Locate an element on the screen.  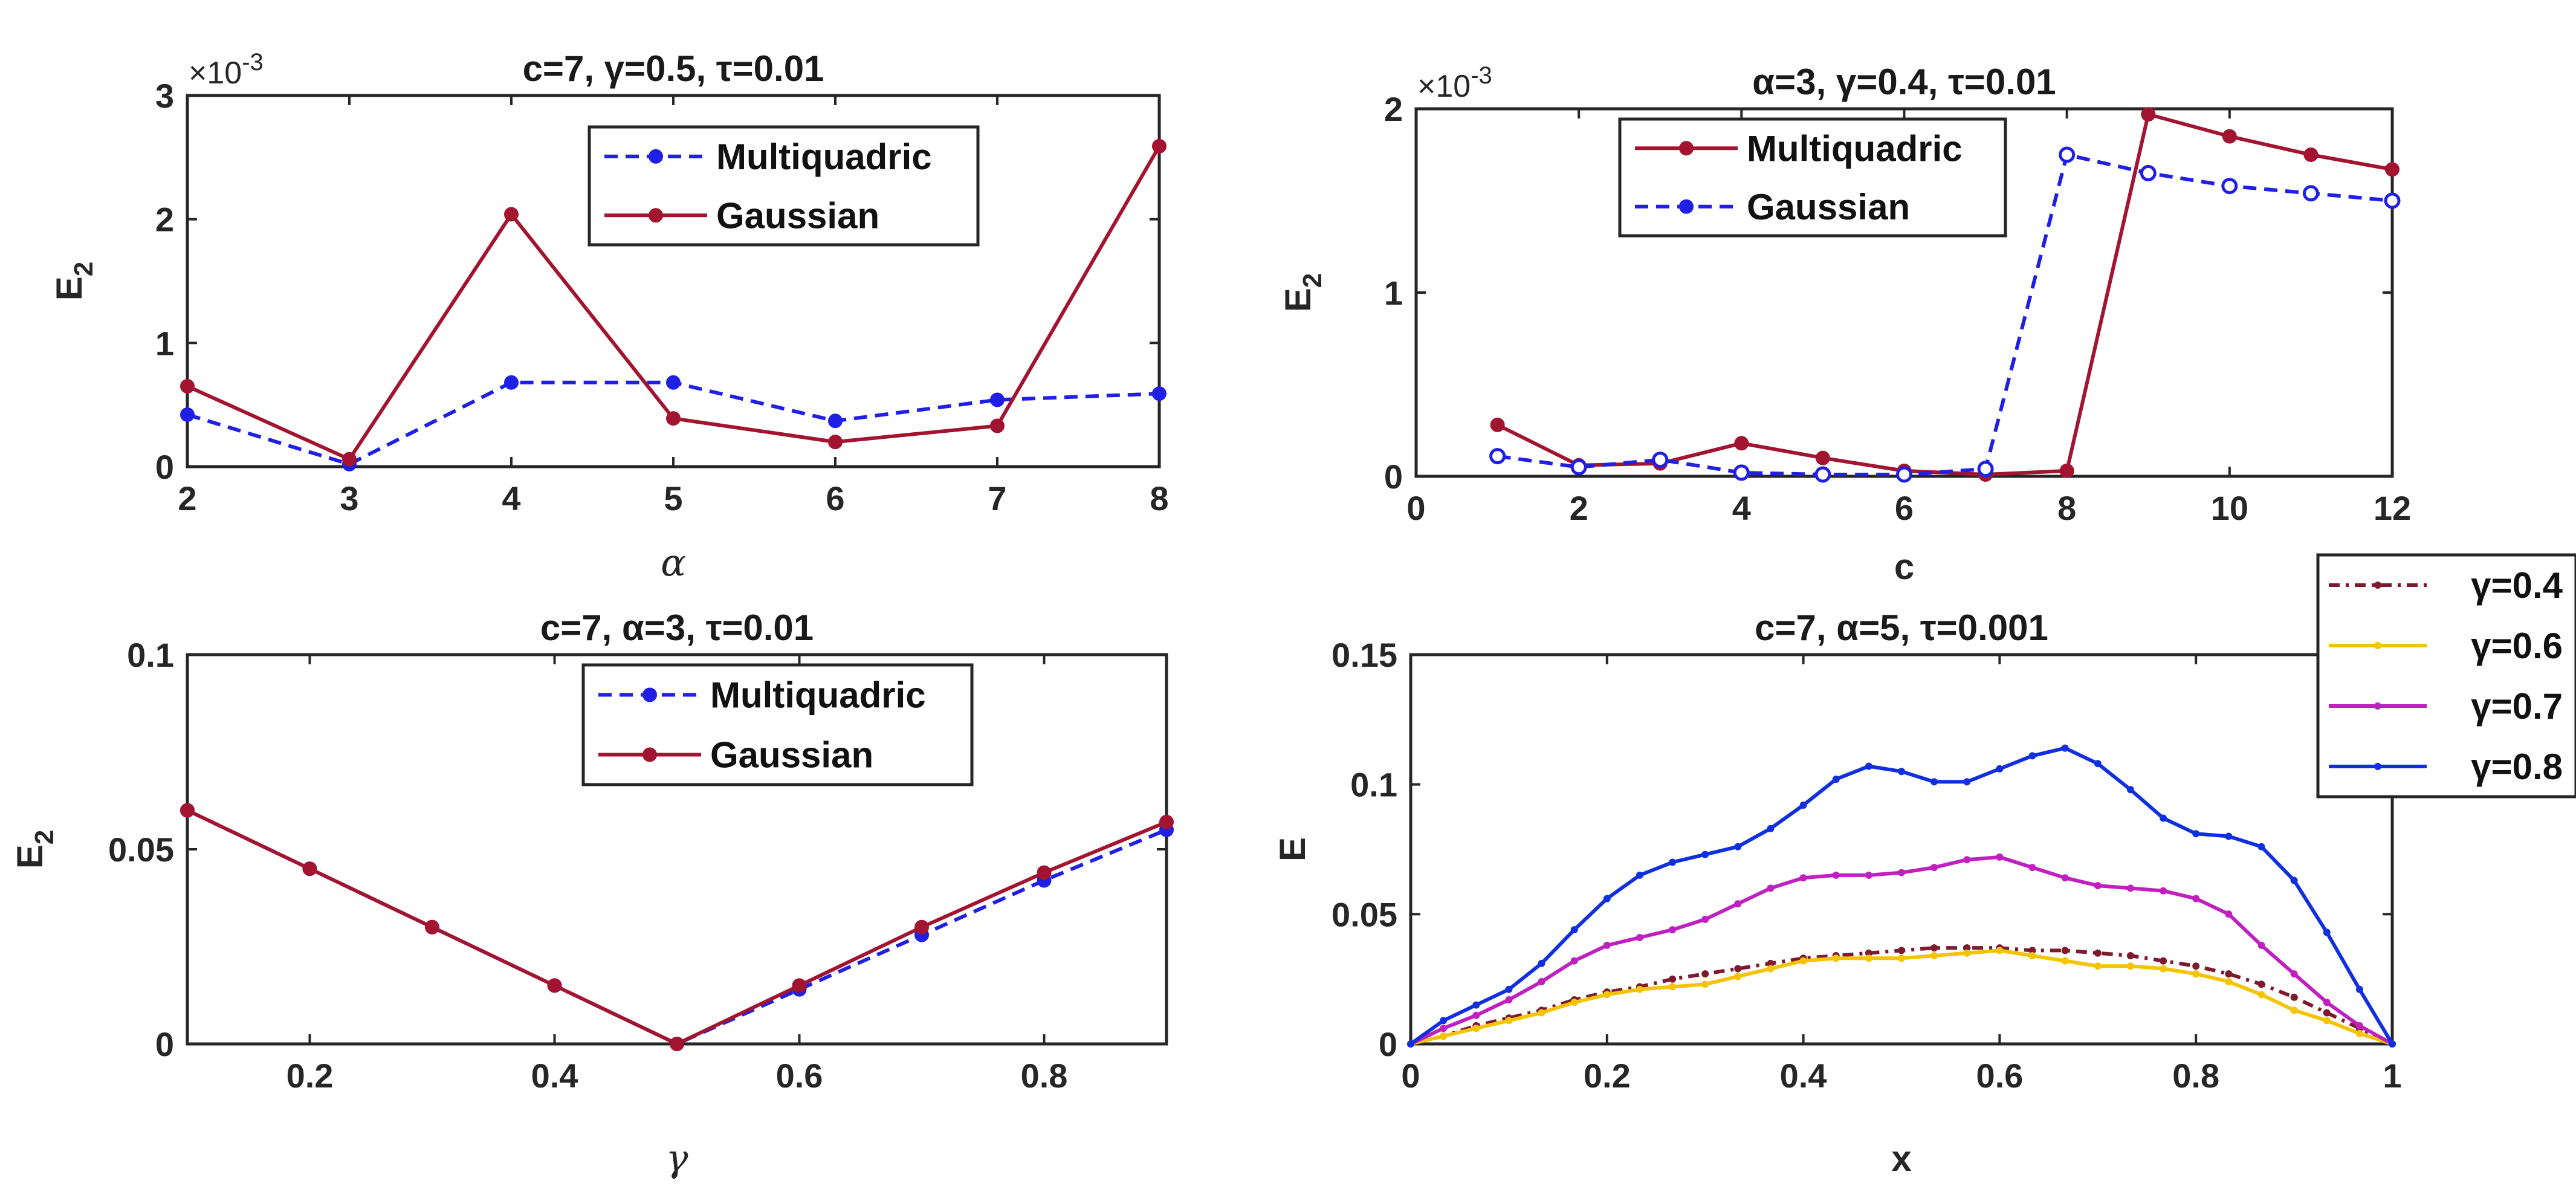
chart-title: α=3, γ=0.4, τ=0.01 is located at coordinates (1904, 82).